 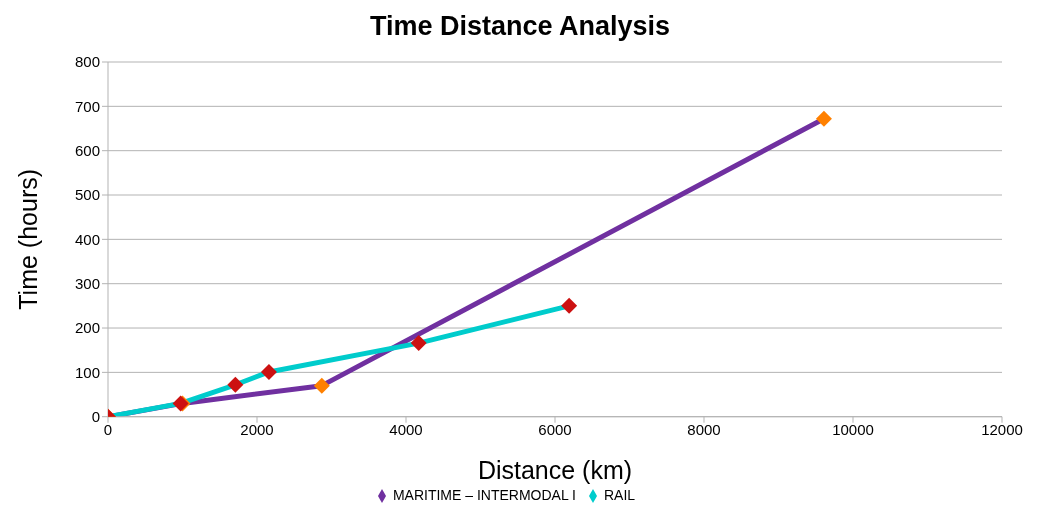 What do you see at coordinates (484, 494) in the screenshot?
I see `legend-label: MARITIME – INTERMODAL I` at bounding box center [484, 494].